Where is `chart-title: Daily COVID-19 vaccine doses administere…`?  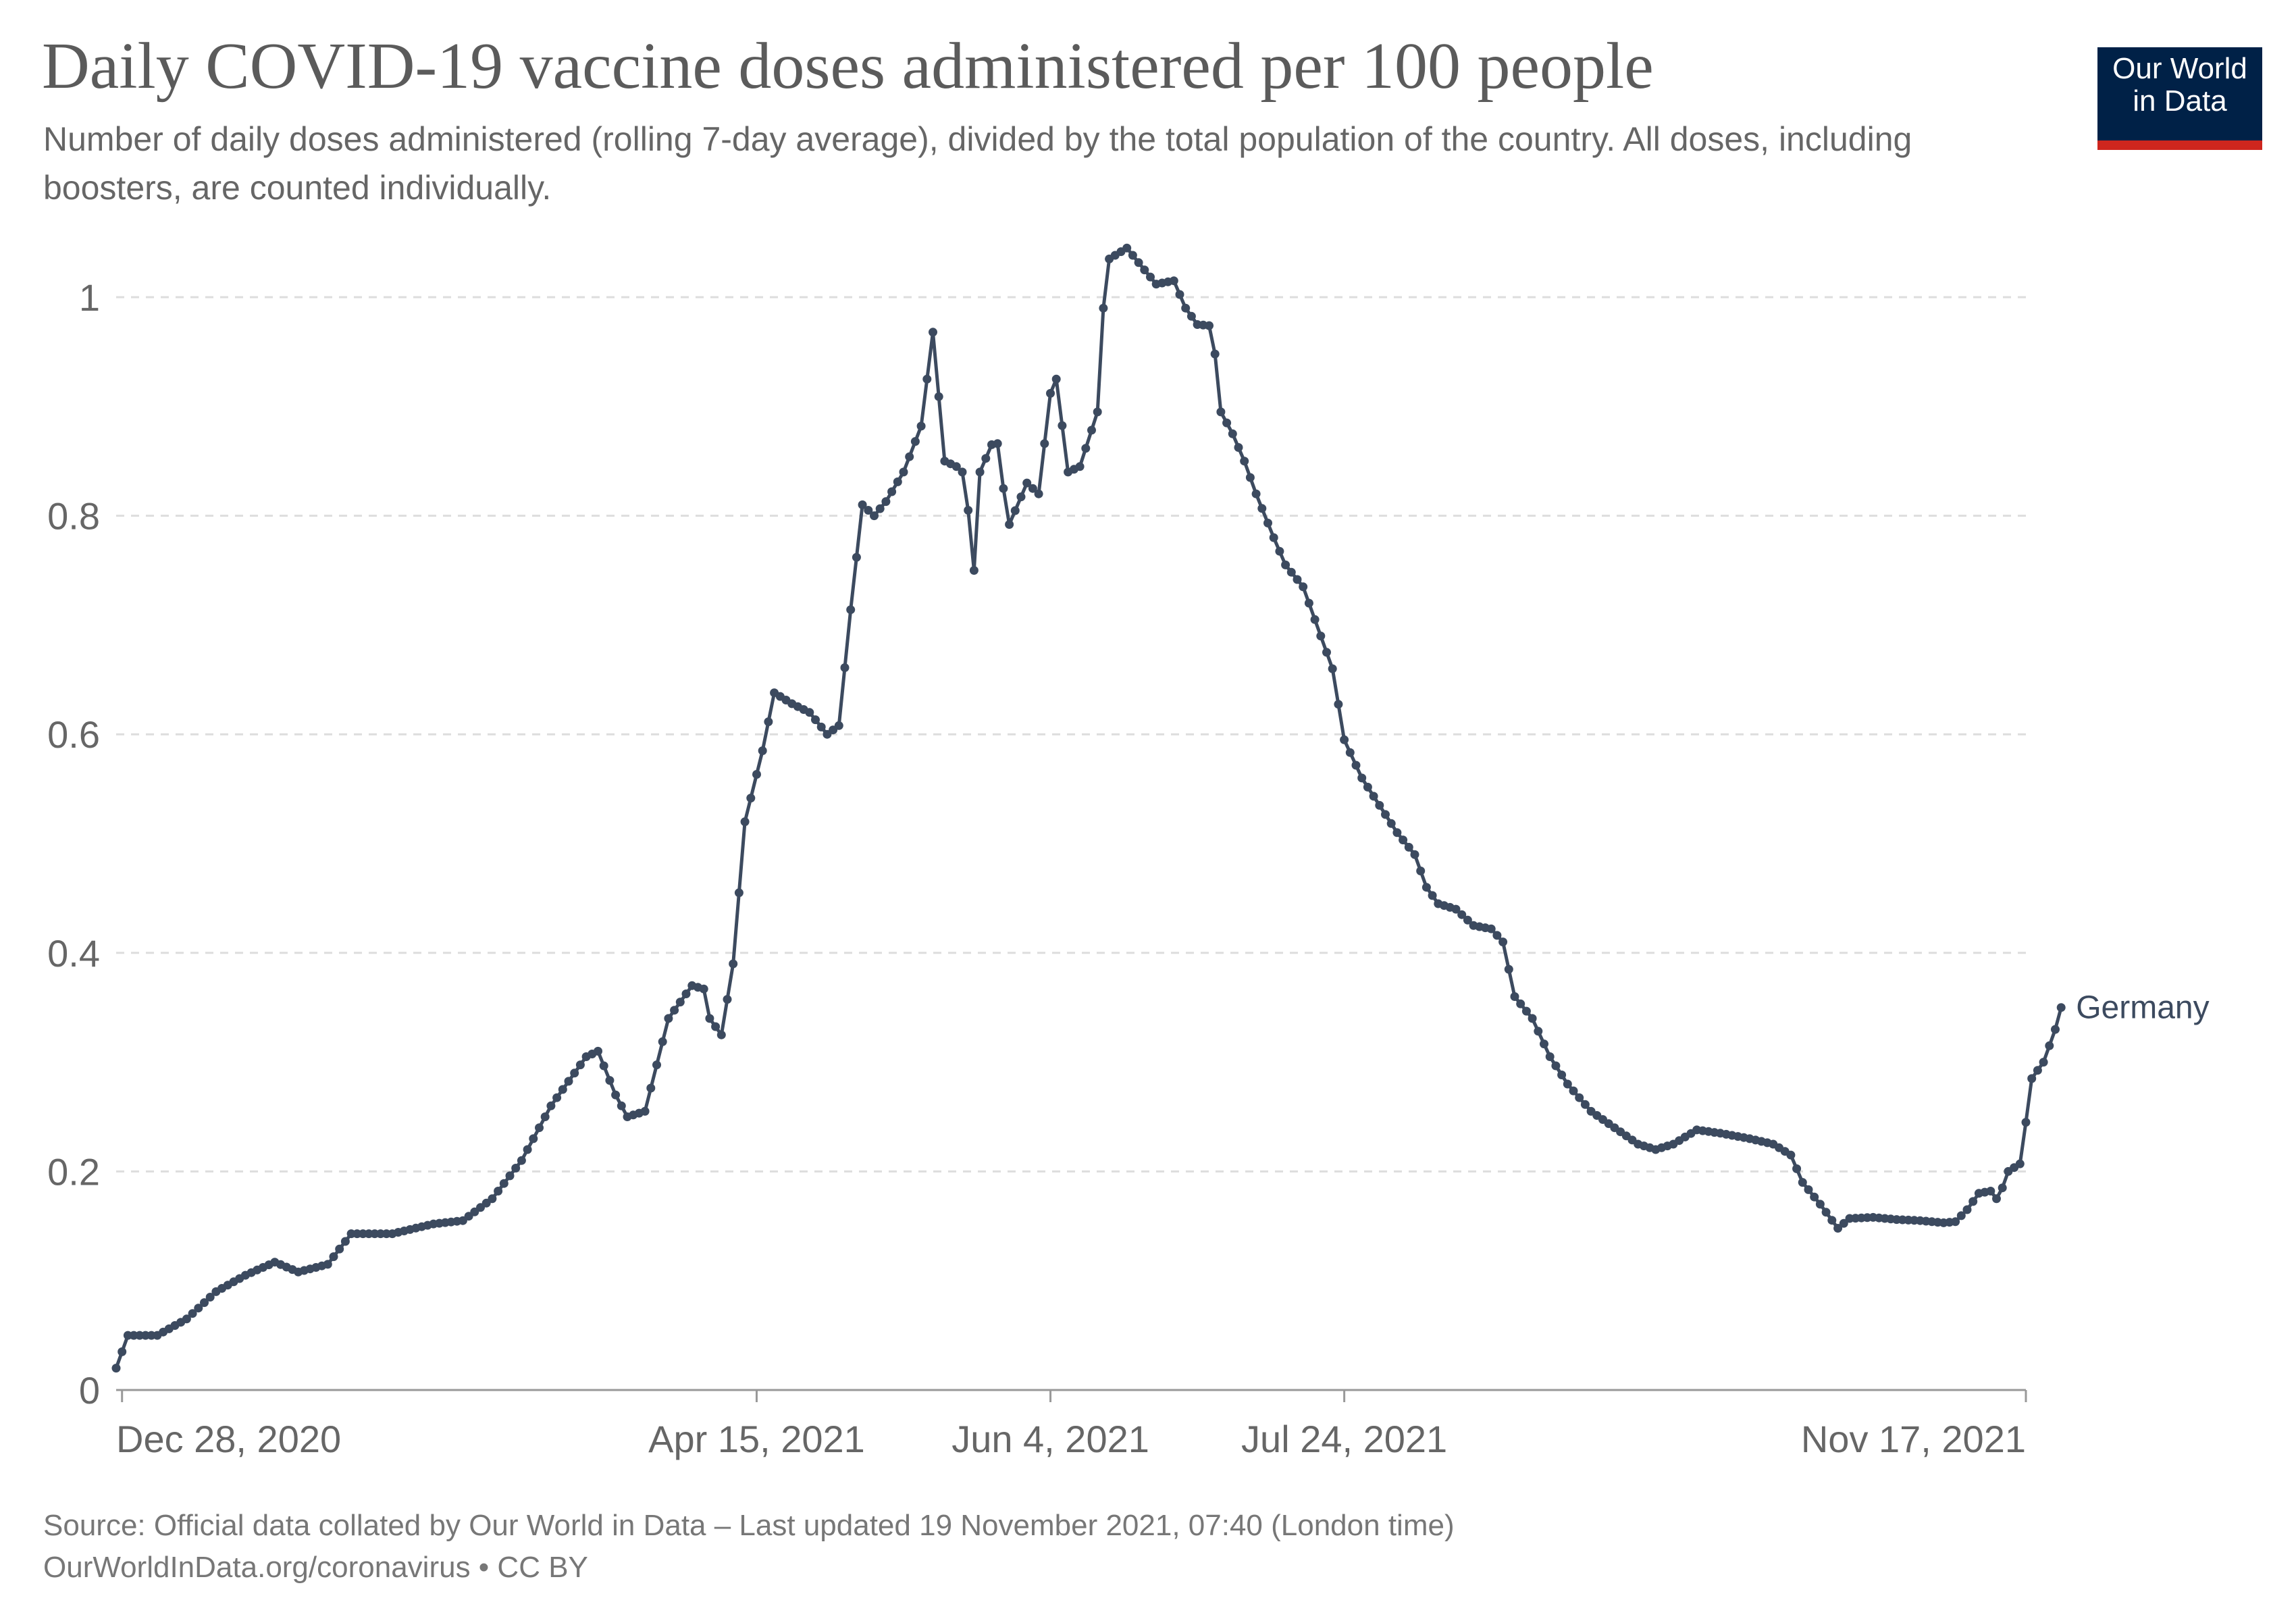
chart-title: Daily COVID-19 vaccine doses administere… is located at coordinates (848, 66).